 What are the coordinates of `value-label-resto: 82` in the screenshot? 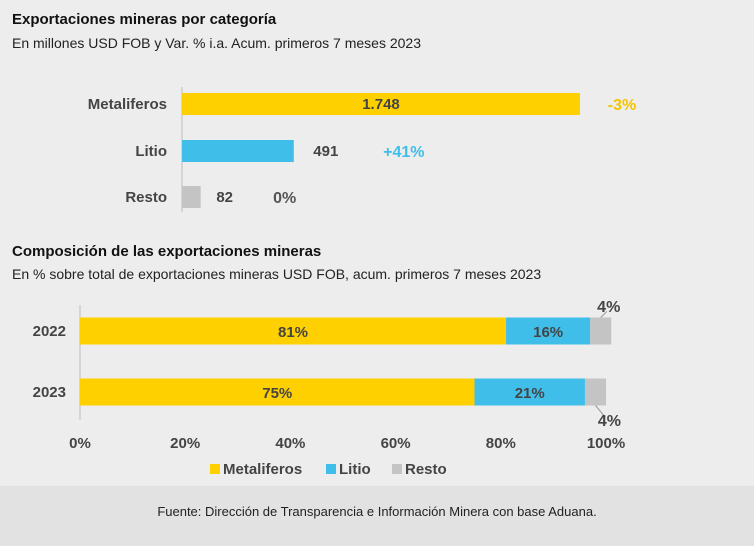 It's located at (224, 197).